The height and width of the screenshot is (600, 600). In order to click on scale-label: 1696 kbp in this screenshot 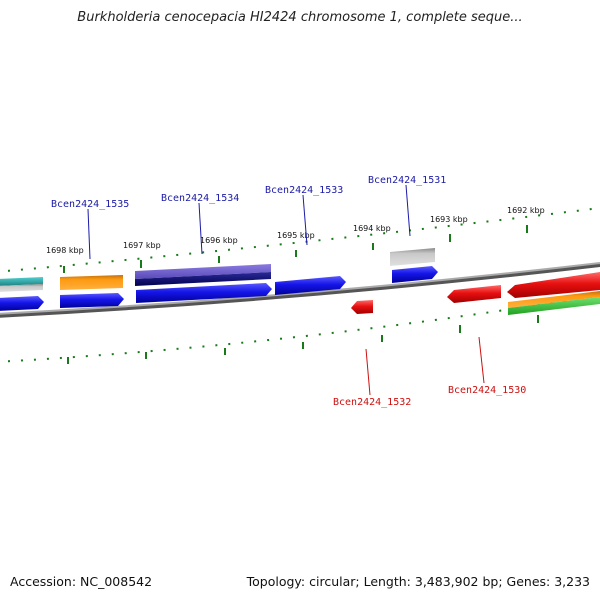, I will do `click(219, 240)`.